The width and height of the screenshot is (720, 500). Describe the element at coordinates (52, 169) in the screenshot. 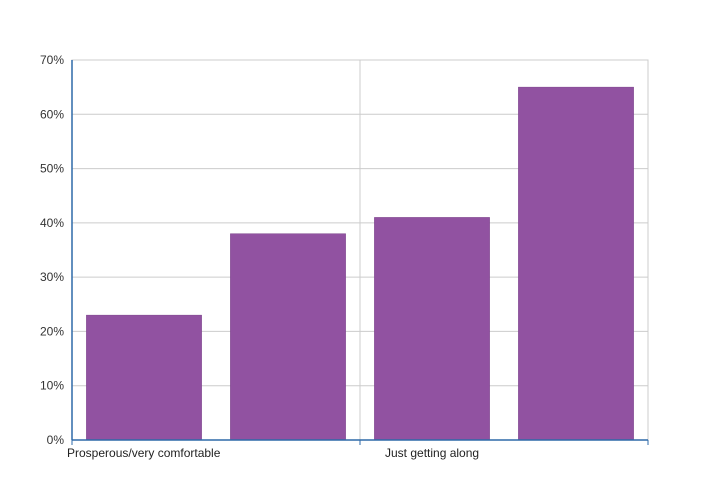

I see `y-tick-label: 50%` at that location.